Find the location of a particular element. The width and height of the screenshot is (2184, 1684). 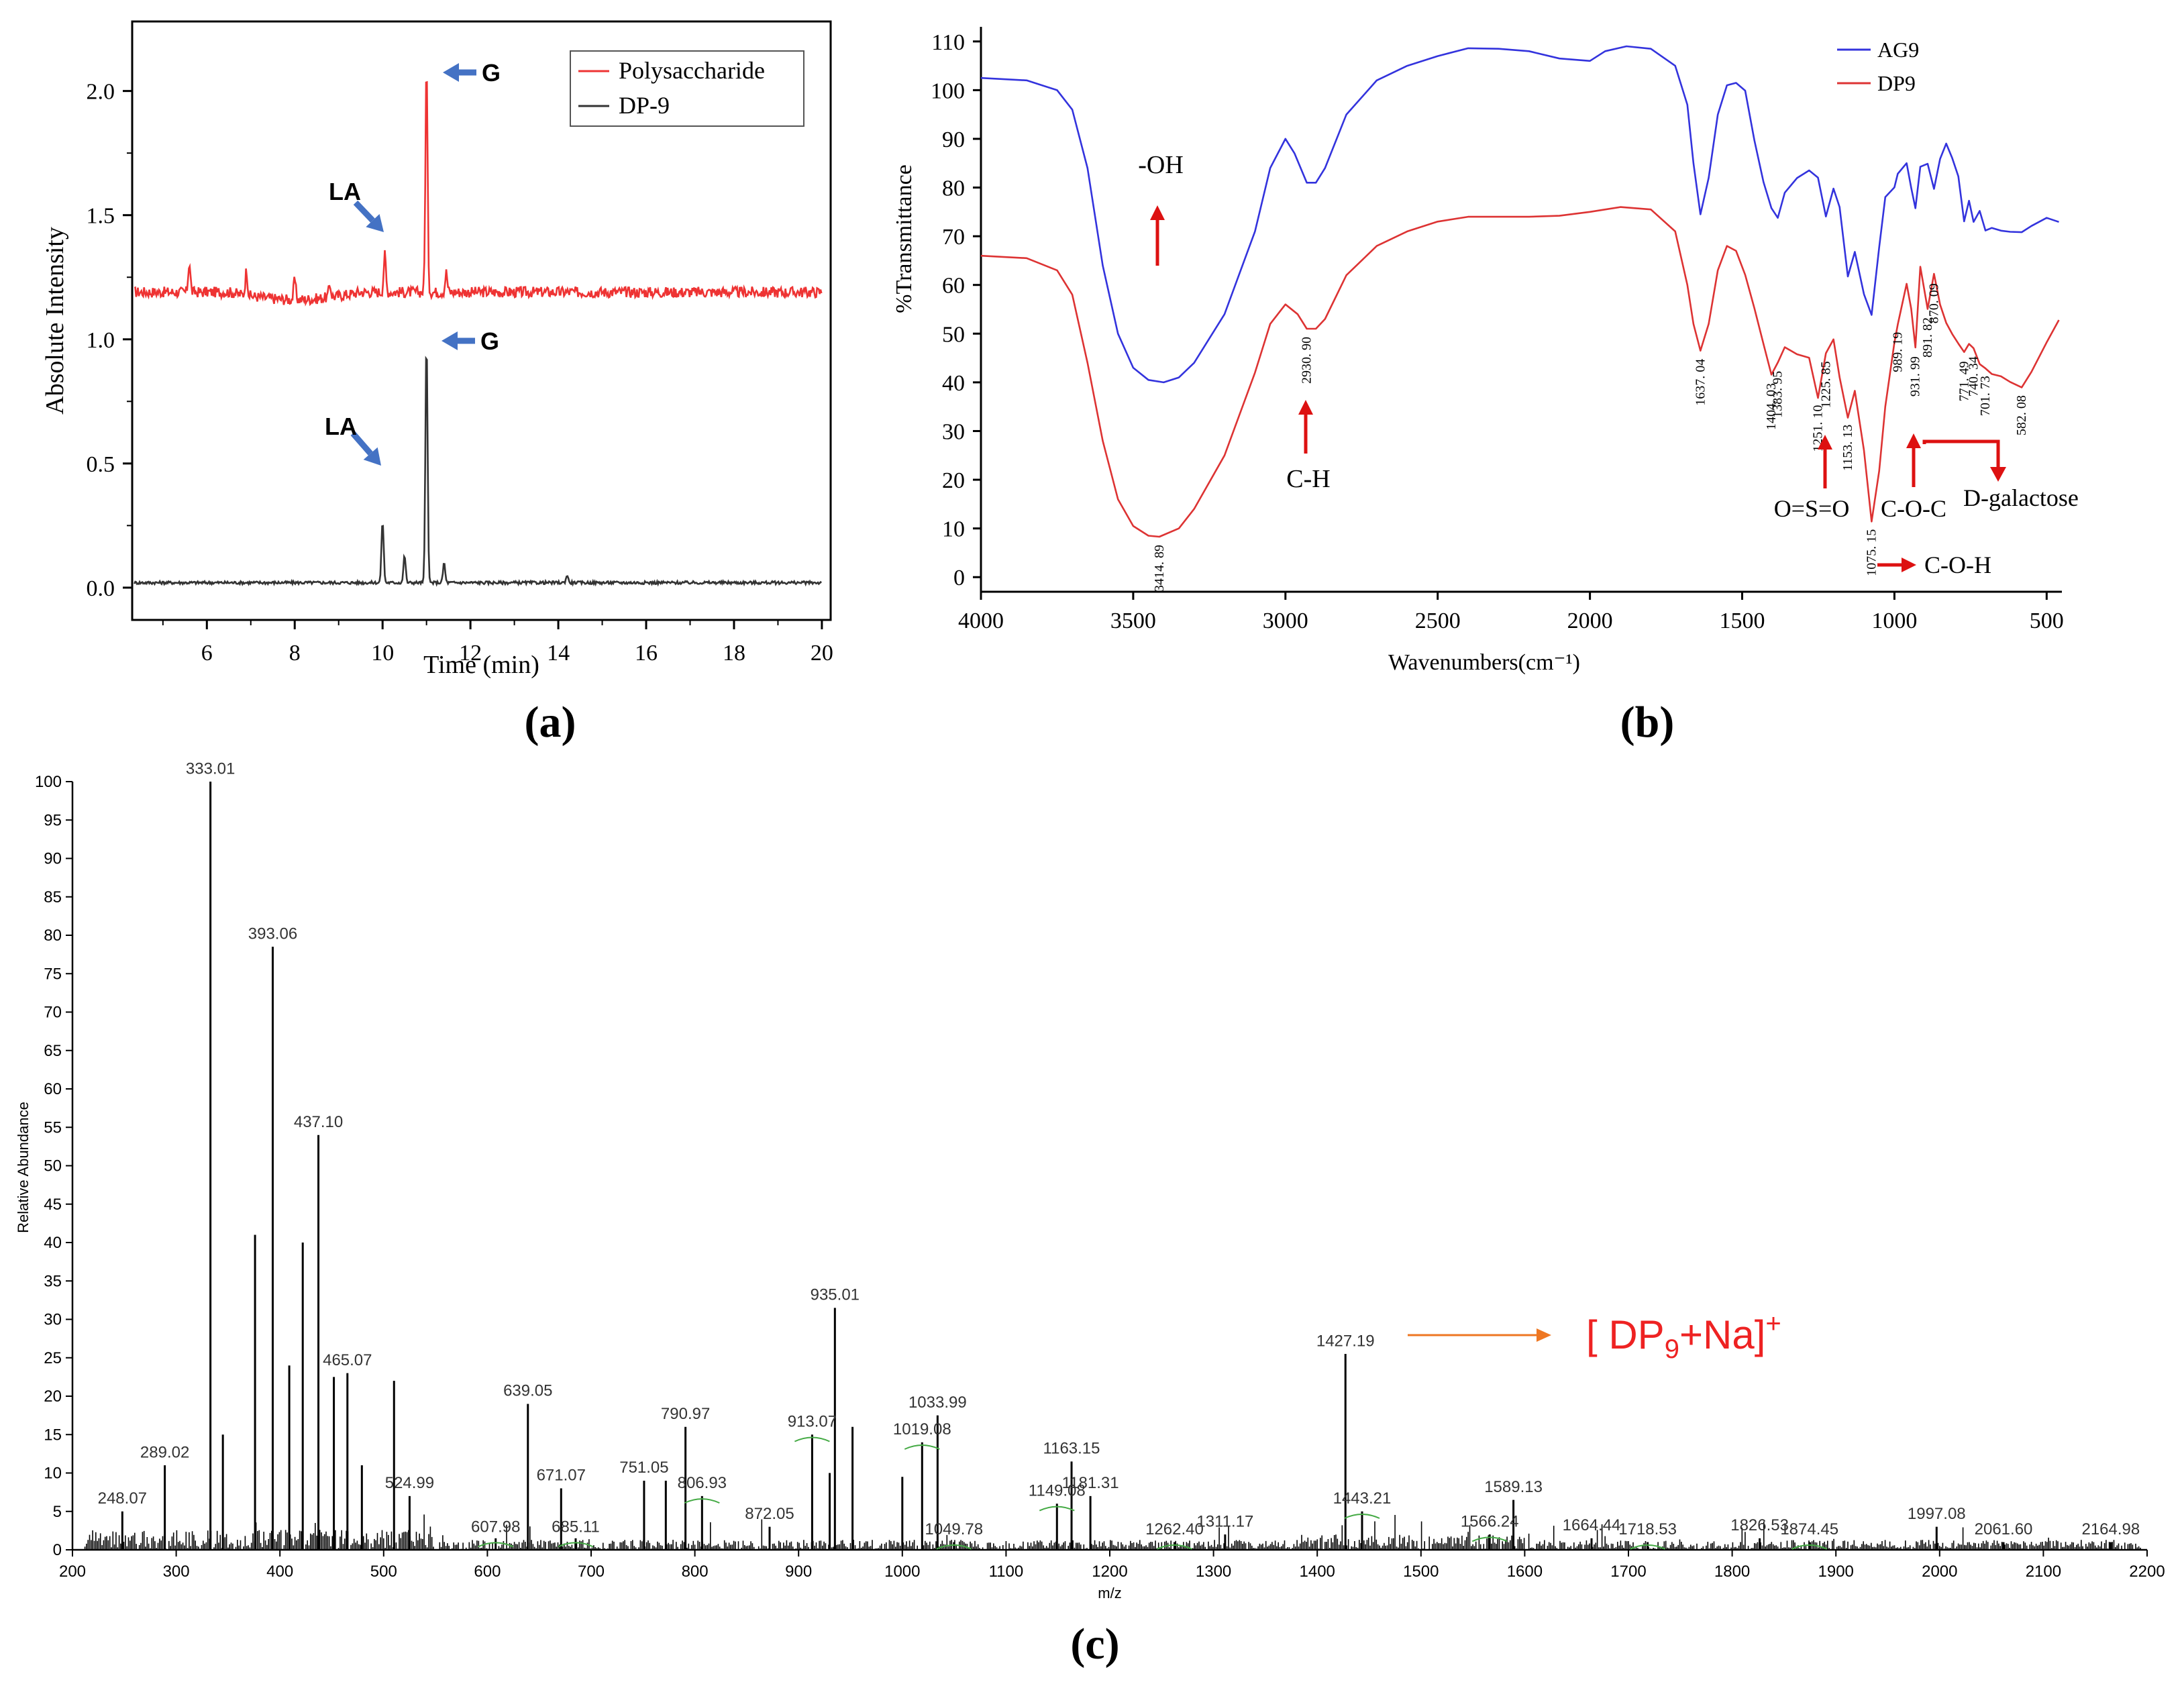

peak-label-c: 1149.08 is located at coordinates (1057, 1491).